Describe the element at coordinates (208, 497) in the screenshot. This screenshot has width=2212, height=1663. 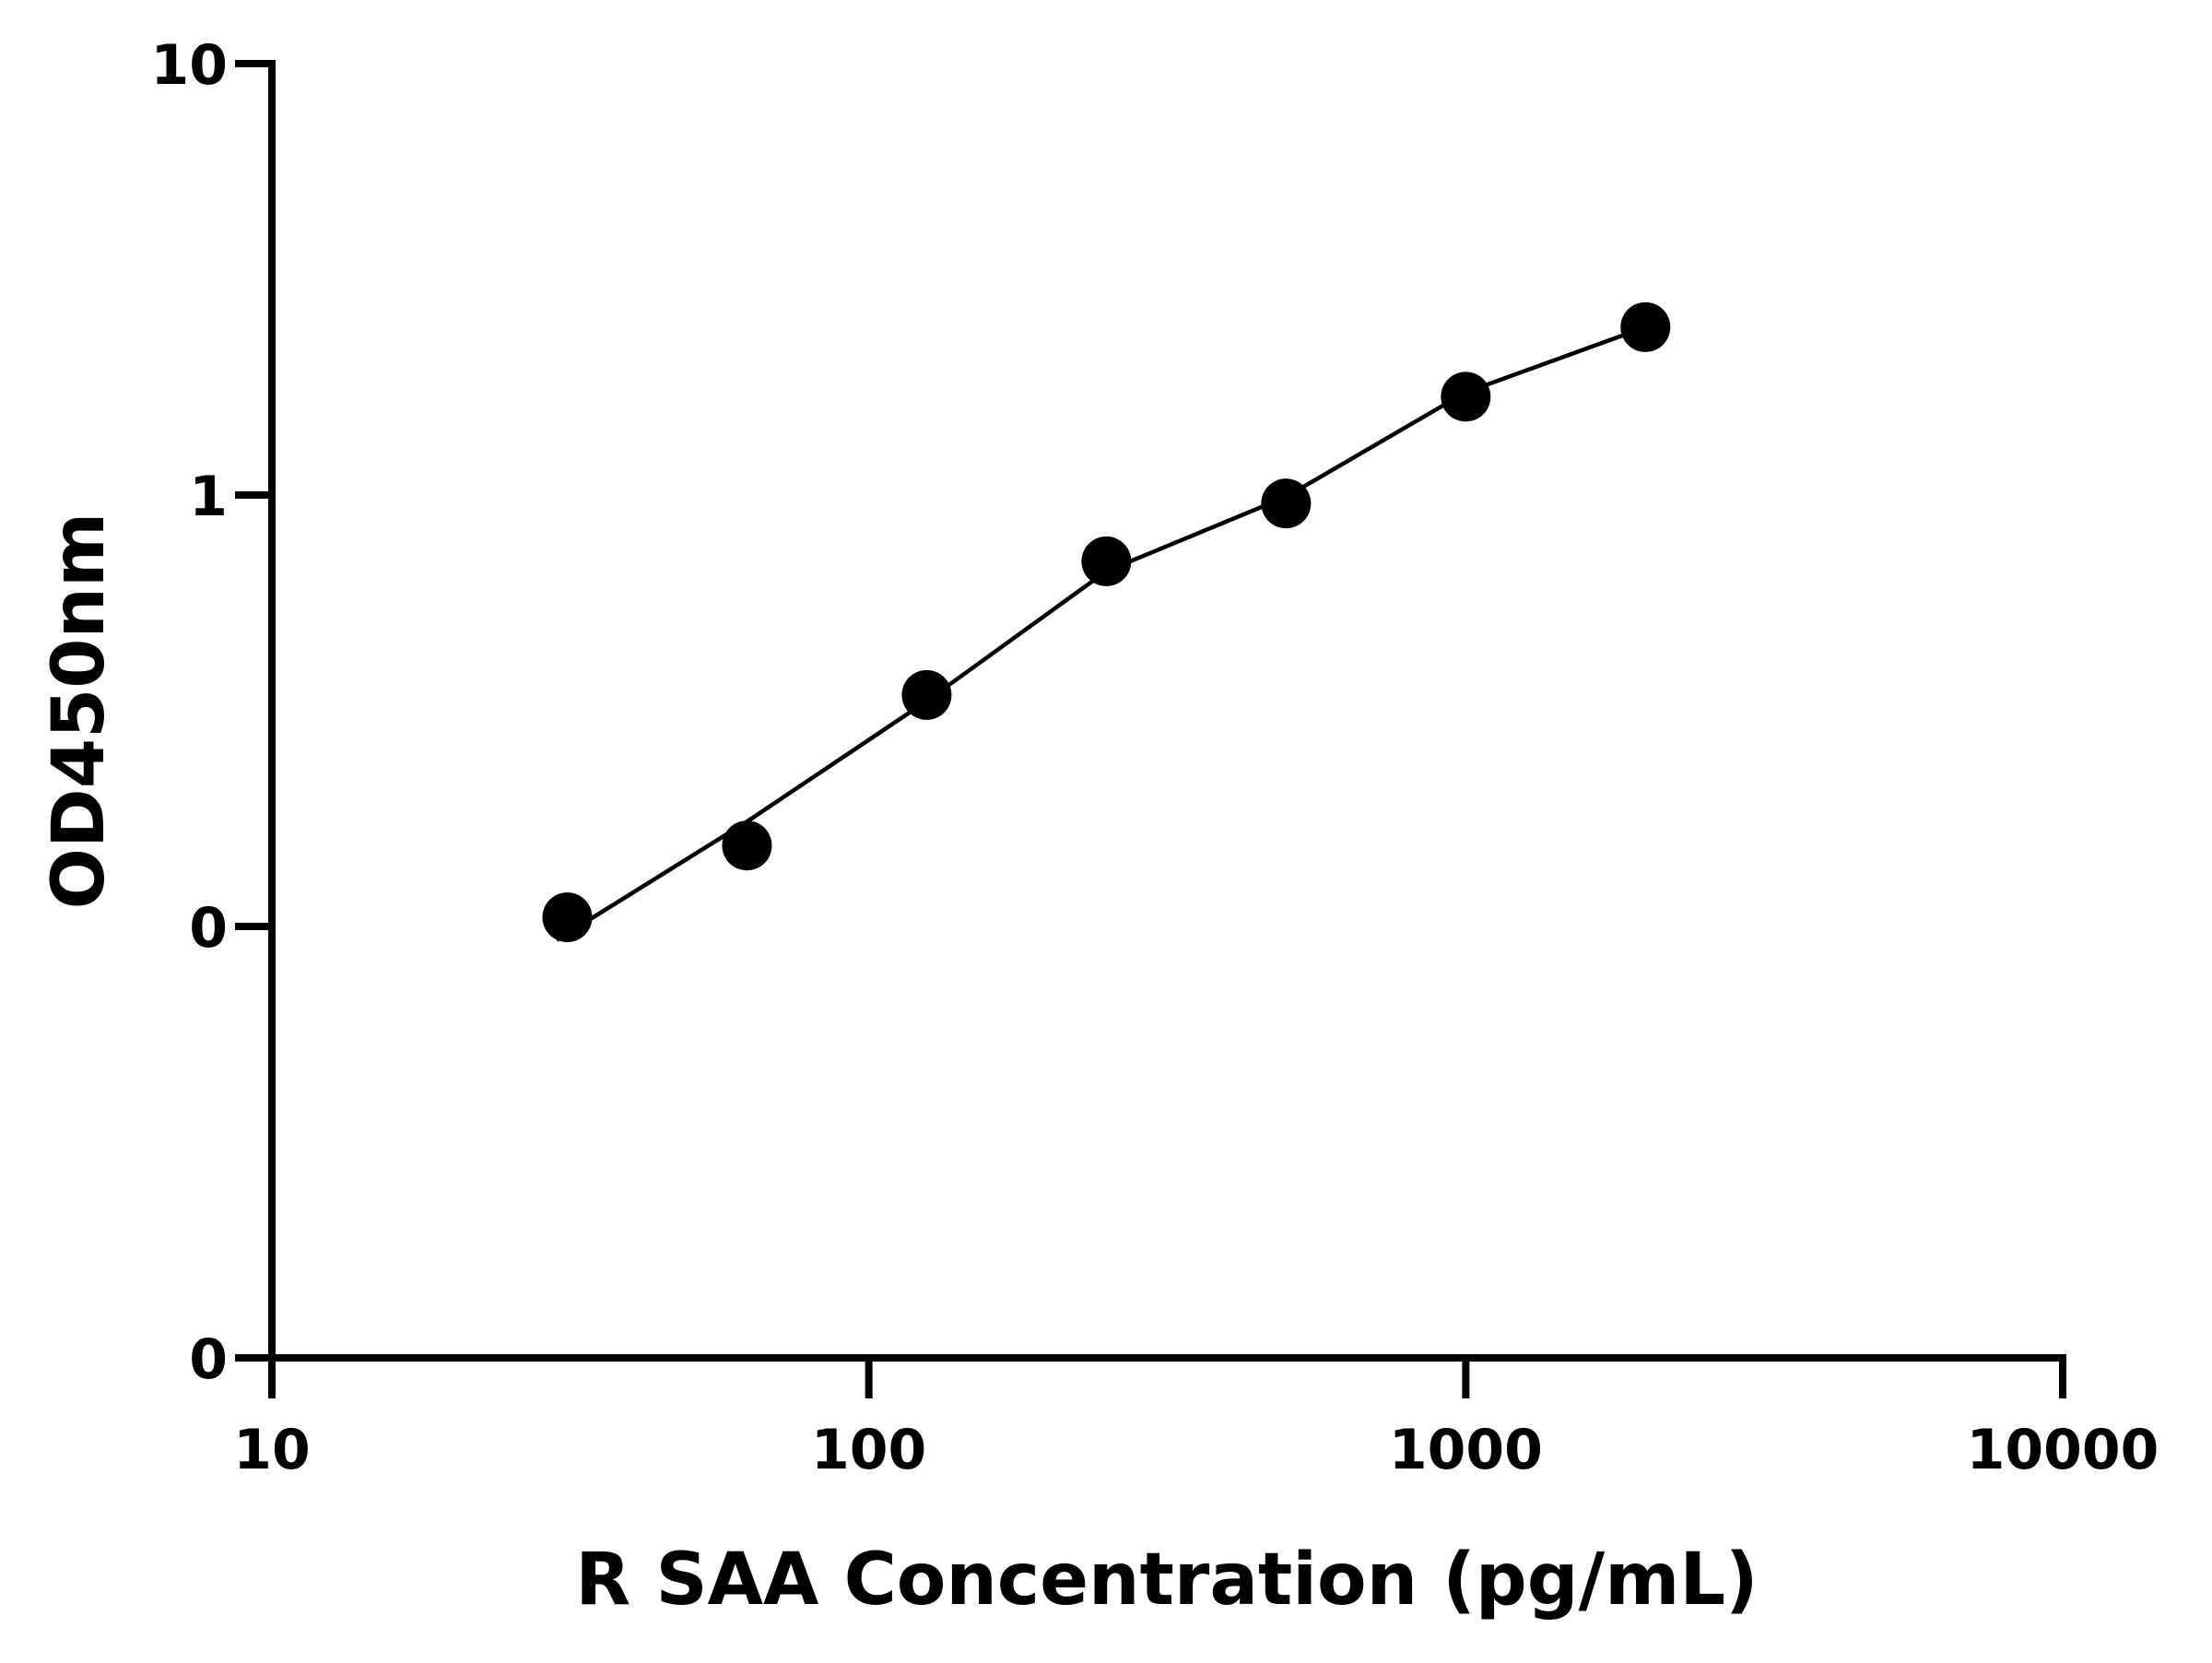
I see `y-tick-label: 1` at that location.